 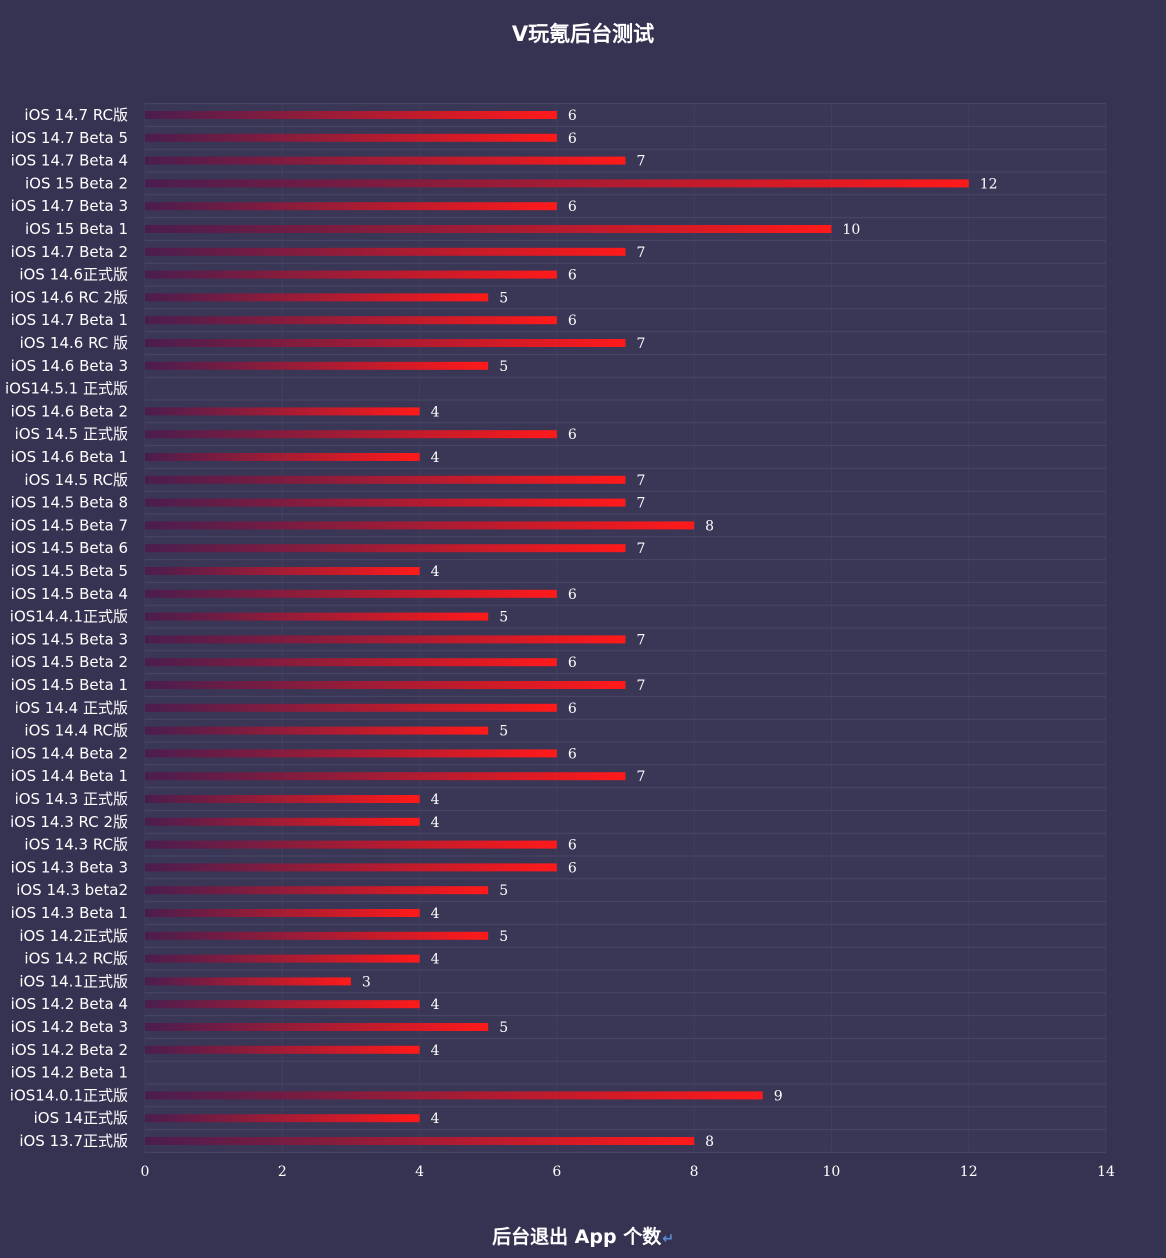 What do you see at coordinates (69, 206) in the screenshot?
I see `category-label: iOS 14.7 Beta 3` at bounding box center [69, 206].